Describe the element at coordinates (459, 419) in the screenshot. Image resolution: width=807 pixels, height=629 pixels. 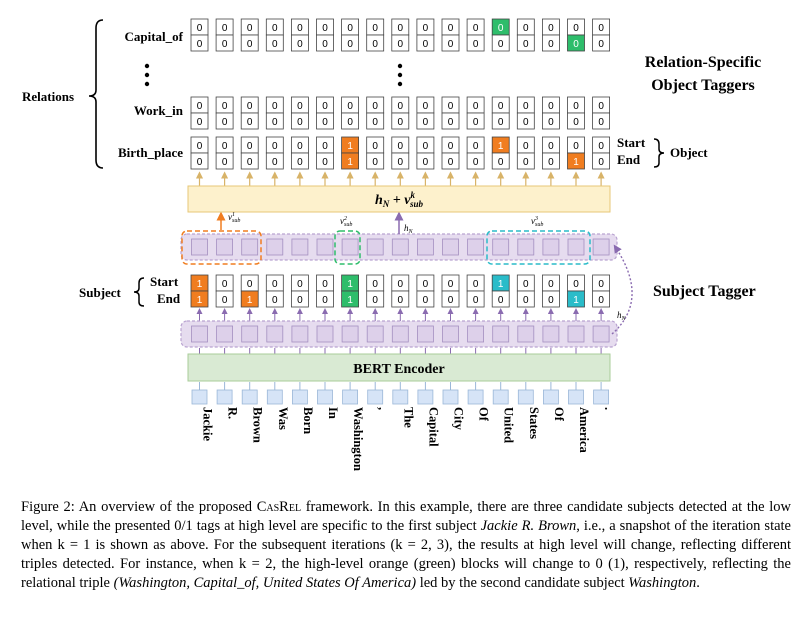
I see `token-label: City` at that location.